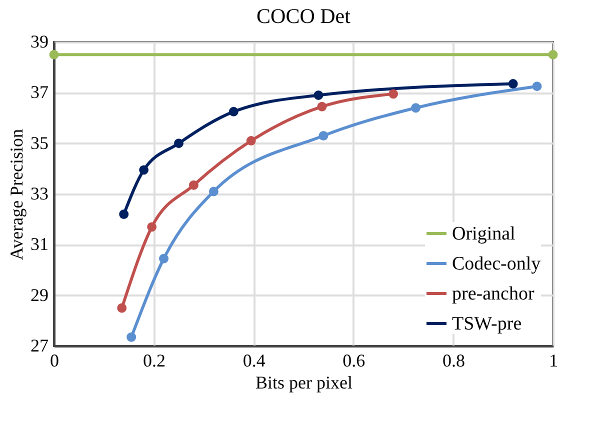 Image resolution: width=597 pixels, height=429 pixels. What do you see at coordinates (354, 360) in the screenshot?
I see `x-tick-label: 0.6` at bounding box center [354, 360].